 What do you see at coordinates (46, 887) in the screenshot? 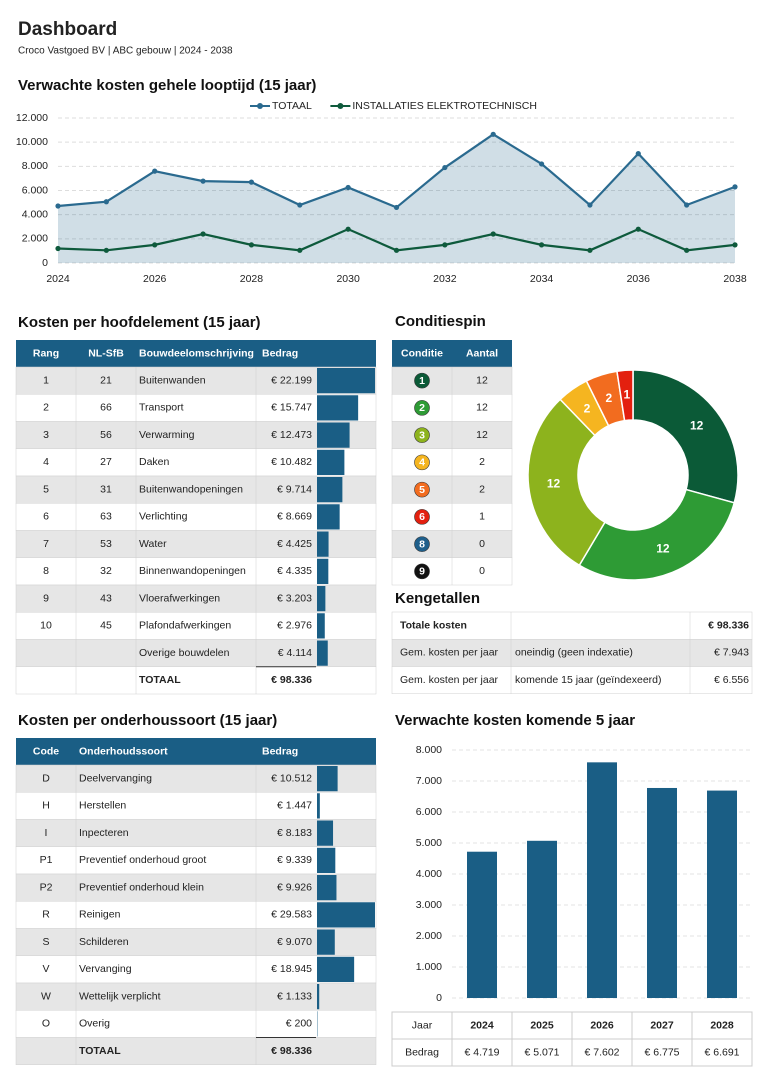
I see `cell: P2` at bounding box center [46, 887].